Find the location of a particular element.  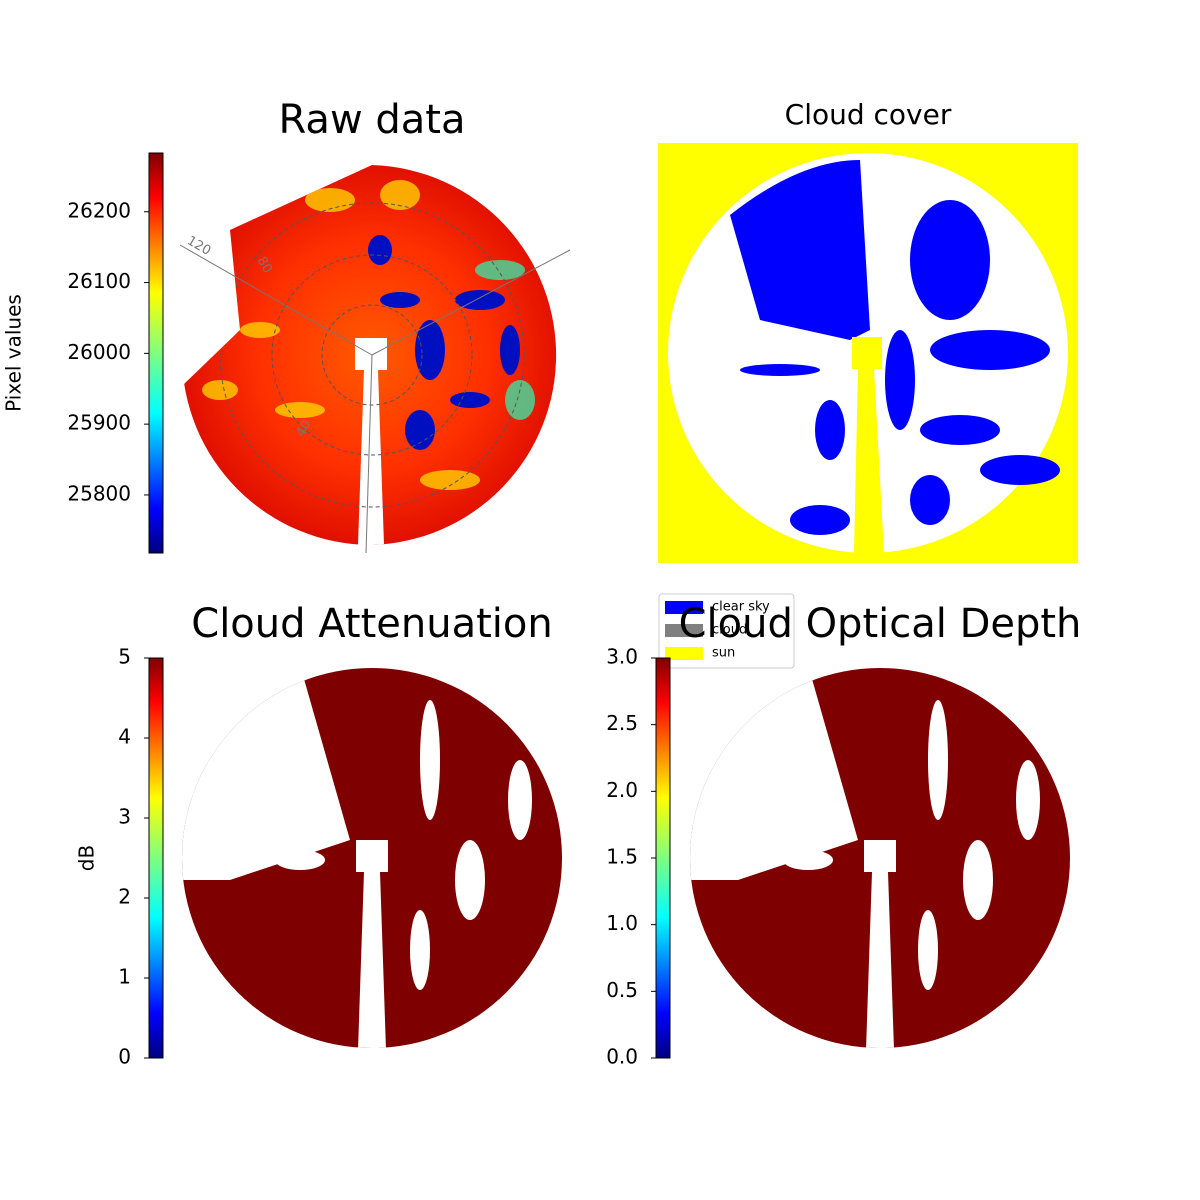

colorbar-tick-label: 3 is located at coordinates (124, 817).